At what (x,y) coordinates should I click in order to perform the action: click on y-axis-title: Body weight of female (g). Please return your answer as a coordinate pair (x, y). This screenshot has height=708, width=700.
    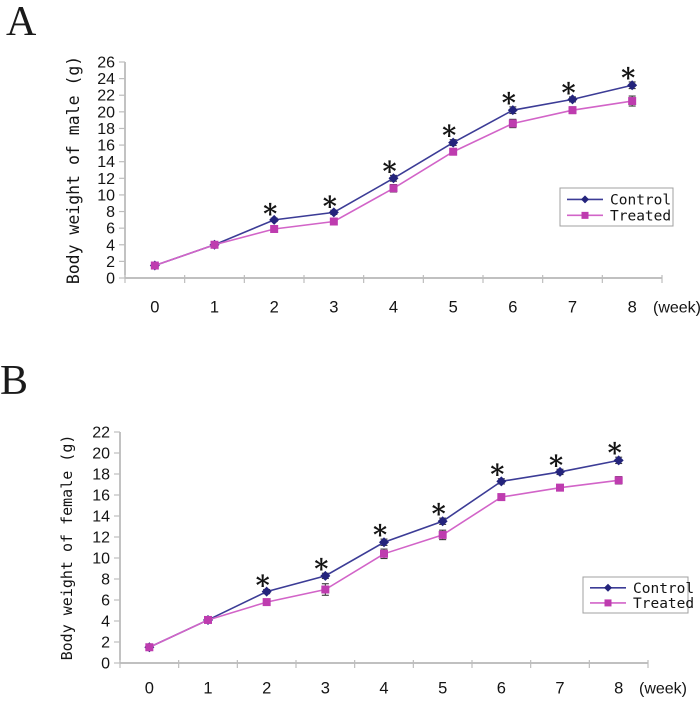
    Looking at the image, I should click on (67, 548).